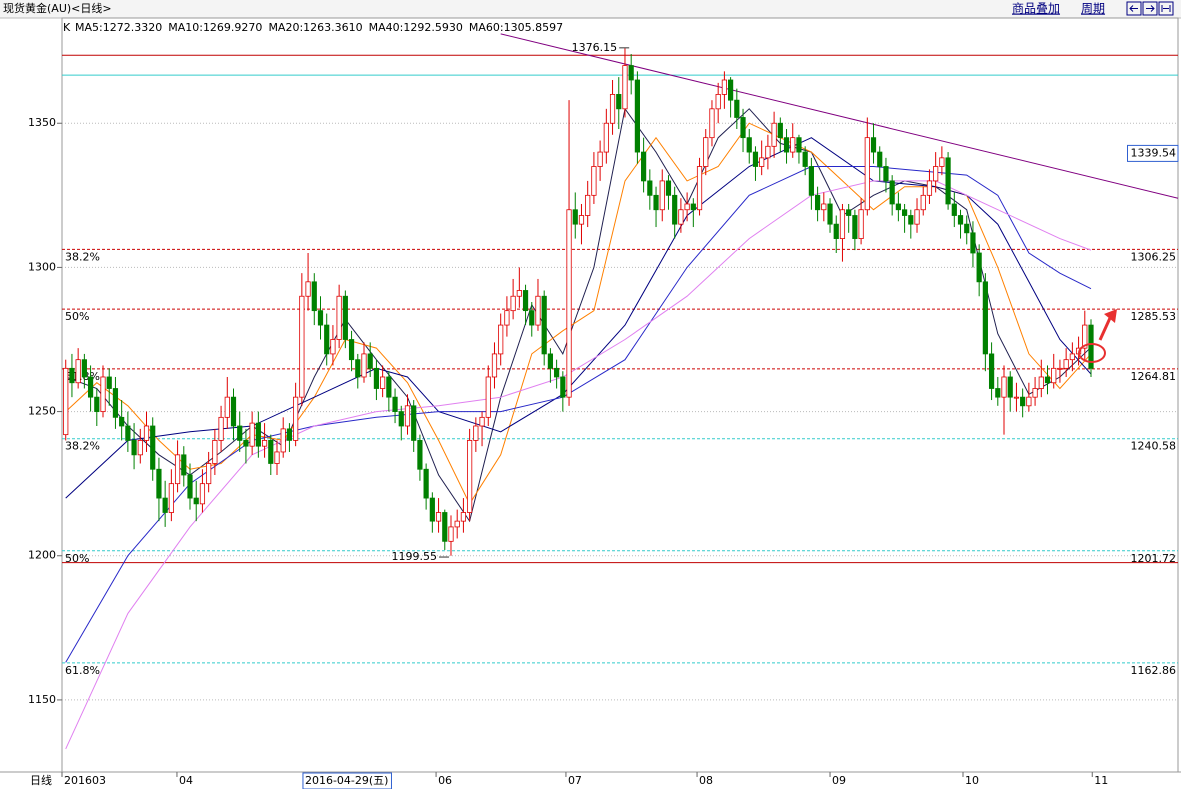 This screenshot has width=1181, height=789. I want to click on price-label: 1339.54, so click(1154, 152).